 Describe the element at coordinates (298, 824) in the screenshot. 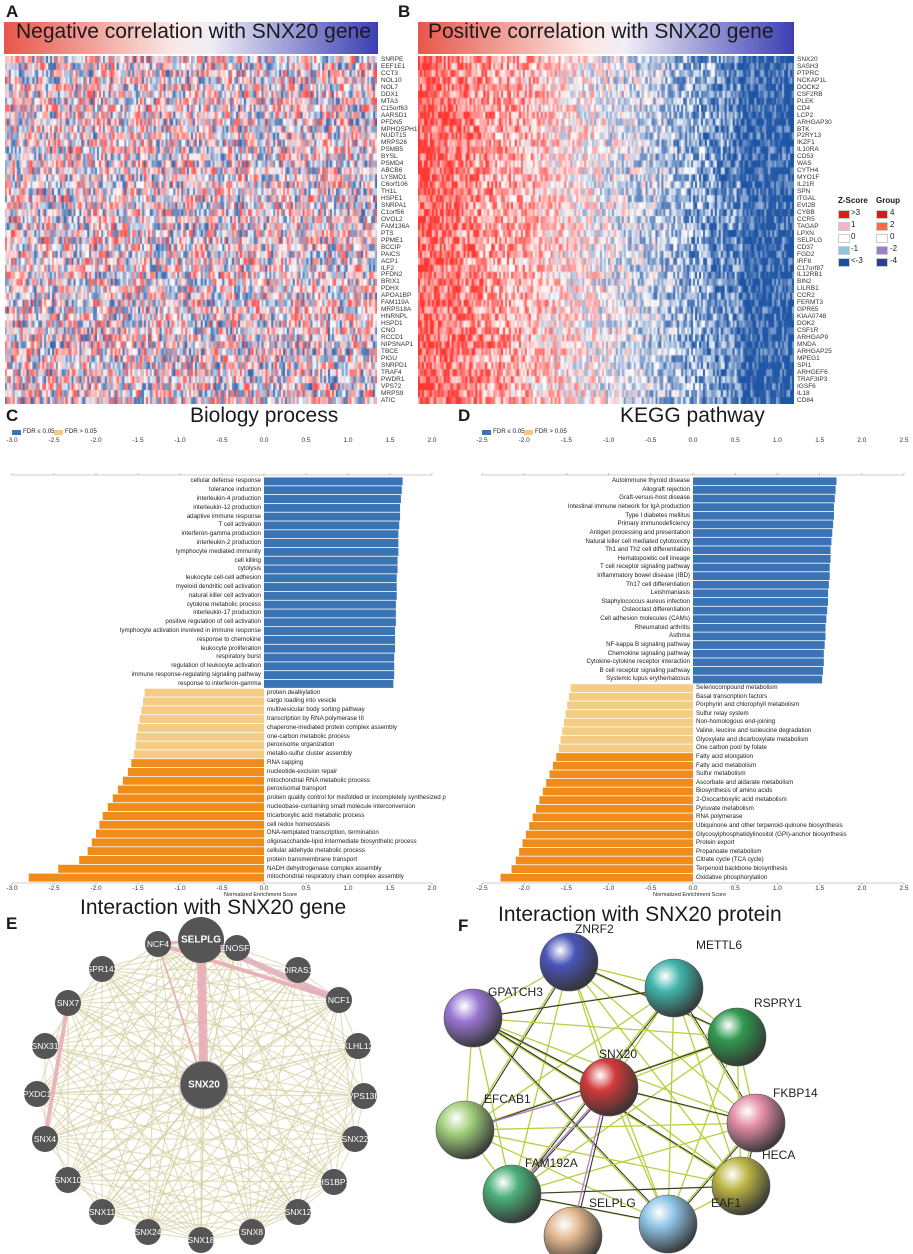

I see `category-label: cell redox homeostasis` at that location.